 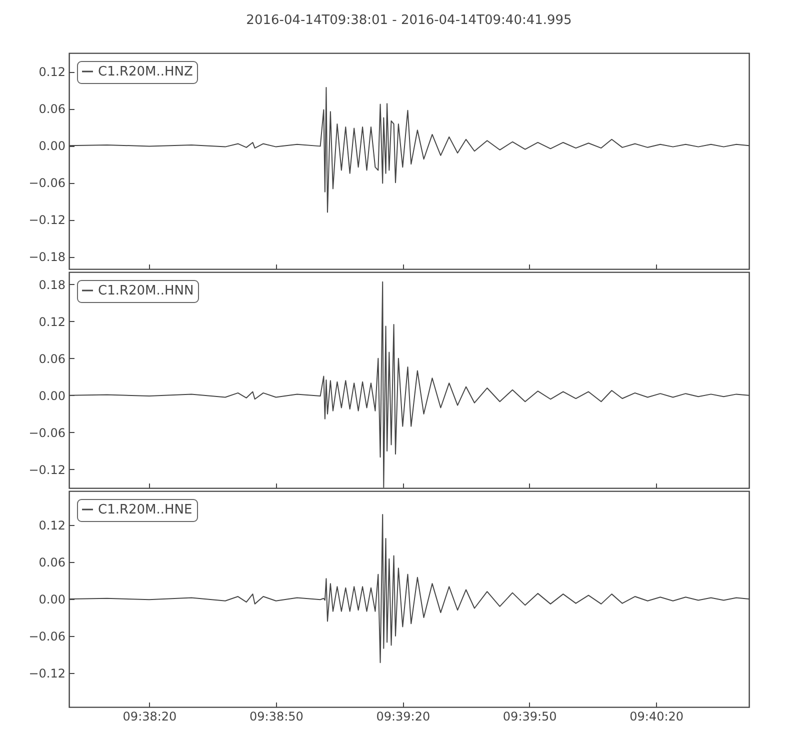 What do you see at coordinates (409, 20) in the screenshot?
I see `chart-title: 2016-04-14T09:38:01 - 2016-04-14T09:40:41.995` at bounding box center [409, 20].